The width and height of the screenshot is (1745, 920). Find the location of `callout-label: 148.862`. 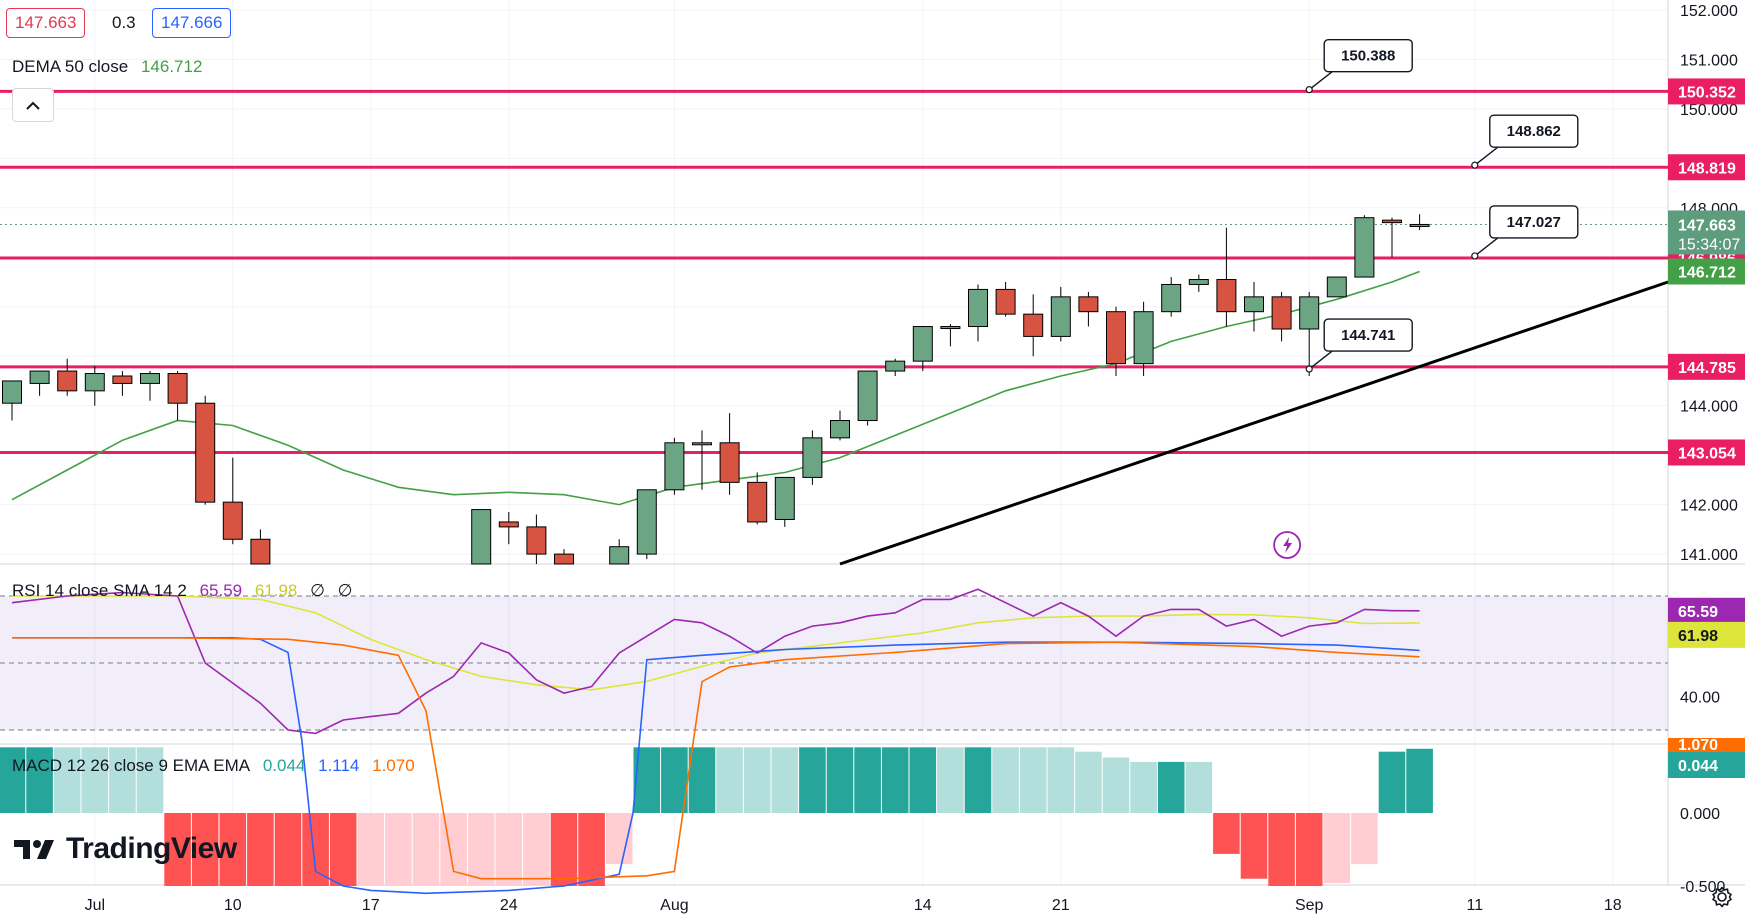

callout-label: 148.862 is located at coordinates (1534, 131).